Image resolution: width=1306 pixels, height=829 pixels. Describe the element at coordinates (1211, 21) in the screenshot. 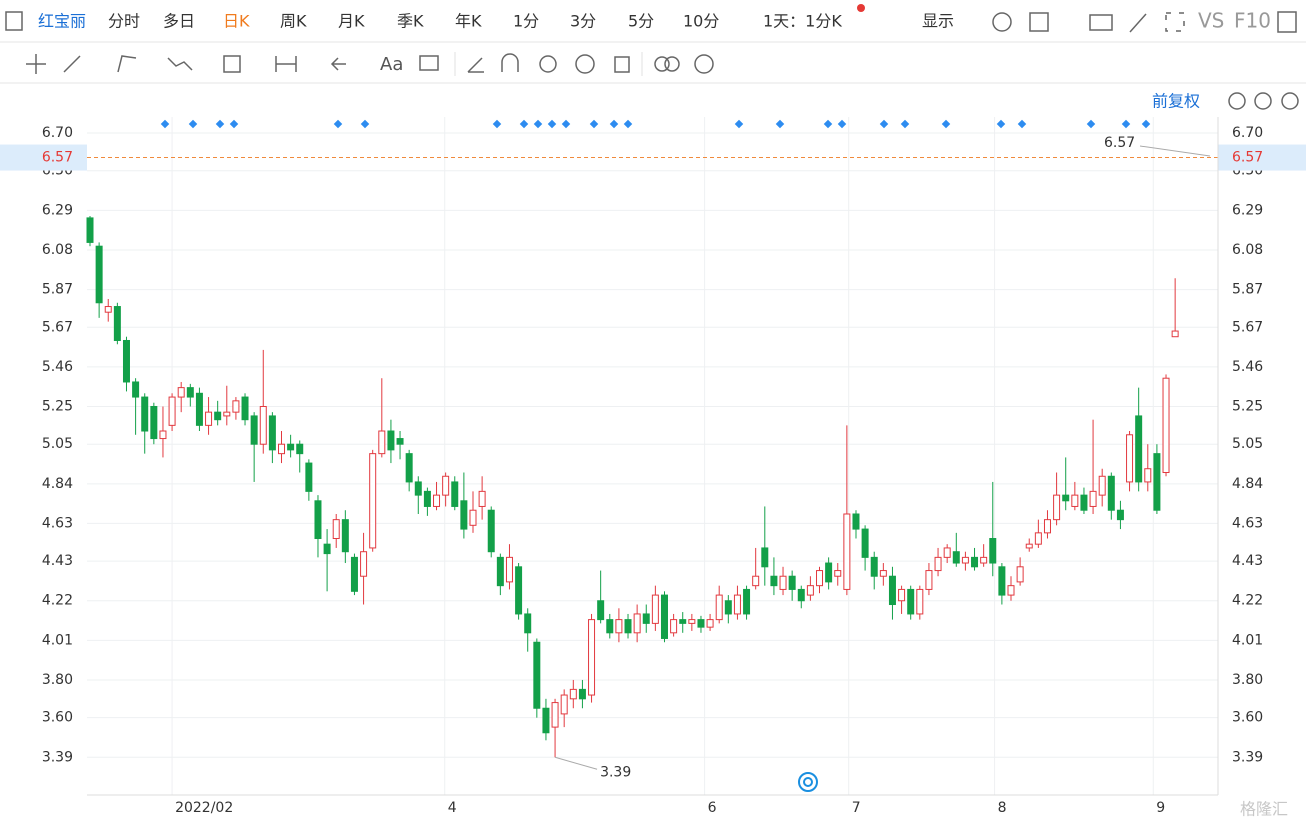

I see `vs-button: VS` at that location.